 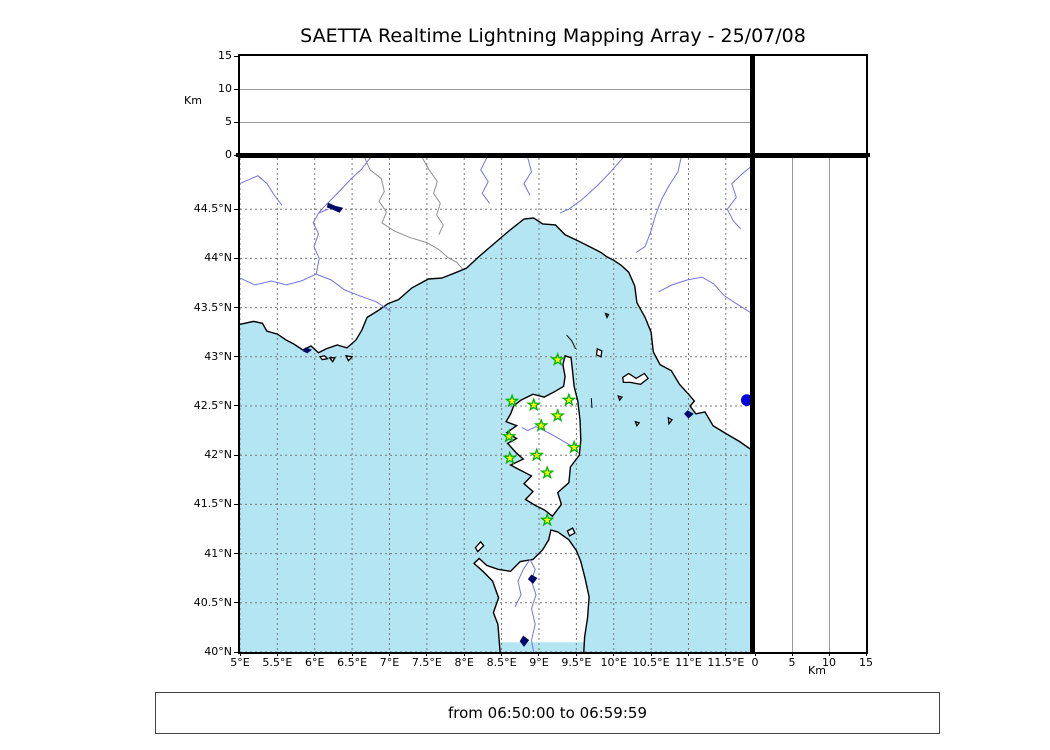 I want to click on altitude-tick-label-right: 10, so click(x=829, y=662).